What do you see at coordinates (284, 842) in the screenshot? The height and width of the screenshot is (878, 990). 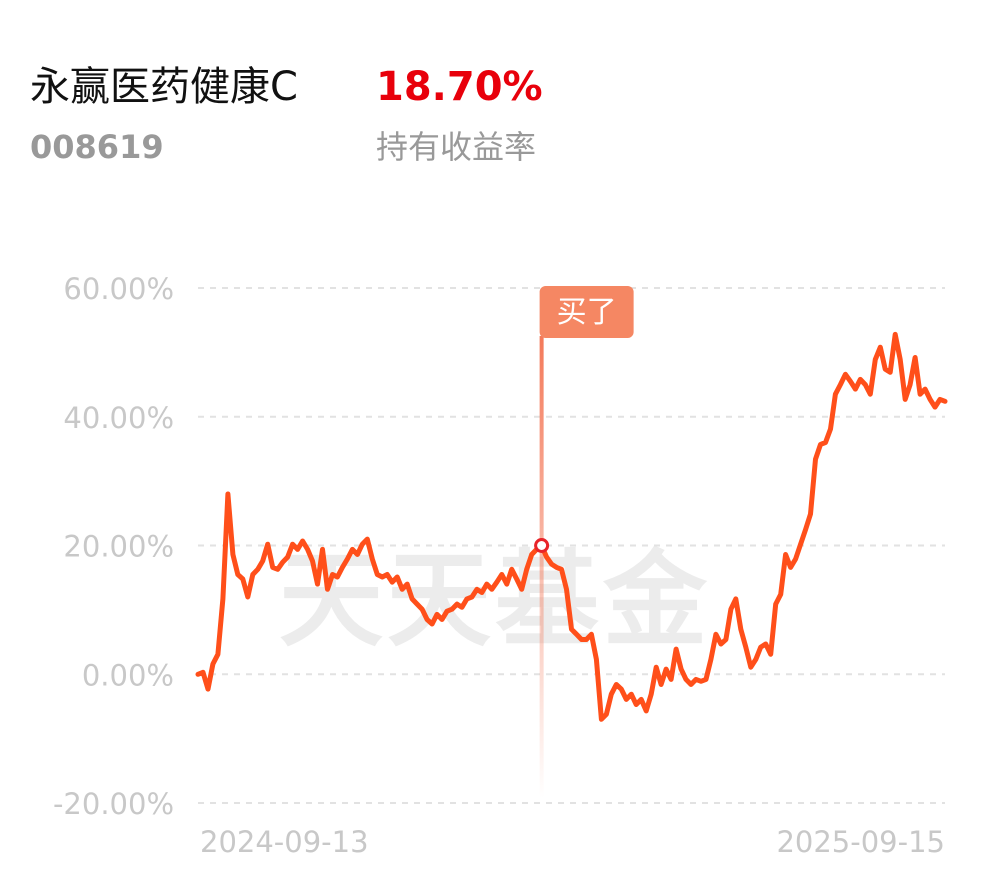 I see `x-tick-label: 2024-09-13` at bounding box center [284, 842].